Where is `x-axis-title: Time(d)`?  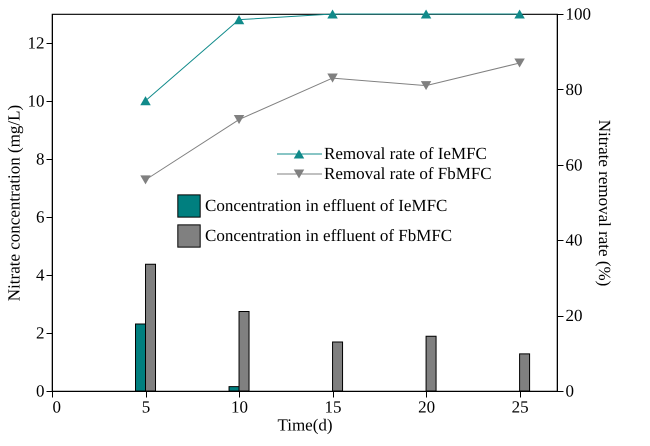
x-axis-title: Time(d) is located at coordinates (305, 425).